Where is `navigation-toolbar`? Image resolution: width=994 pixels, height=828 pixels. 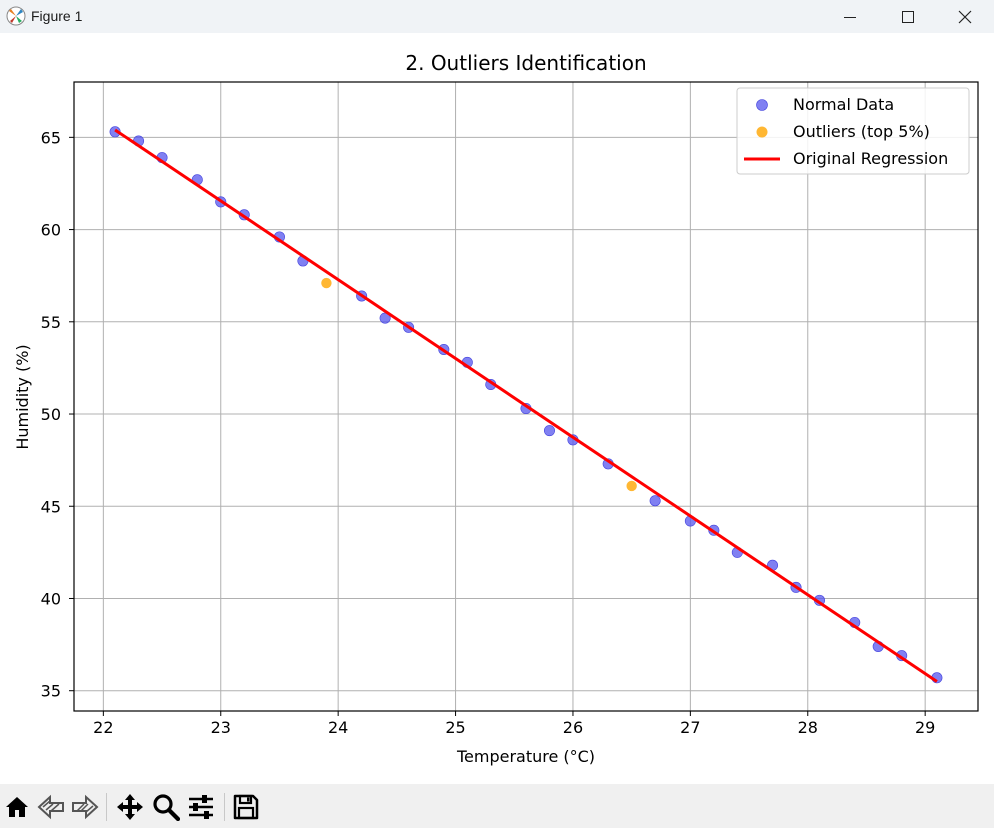 navigation-toolbar is located at coordinates (497, 806).